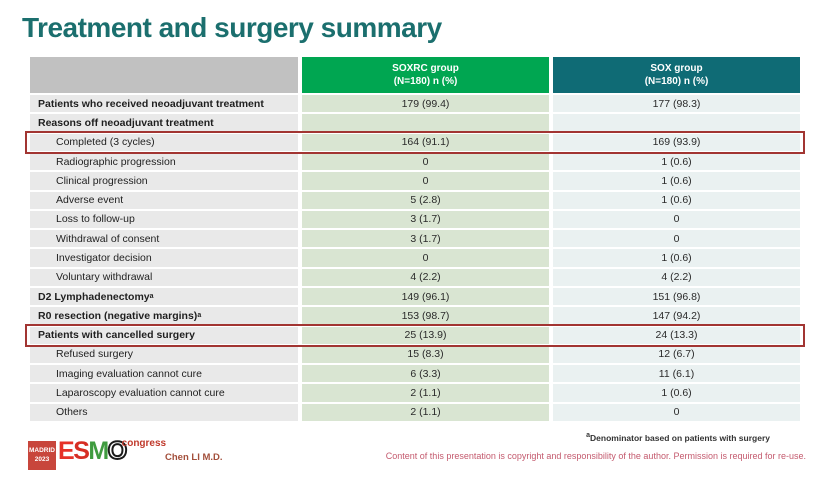 The height and width of the screenshot is (478, 832). I want to click on row-label: Reasons off neoadjuvant treatment, so click(164, 123).